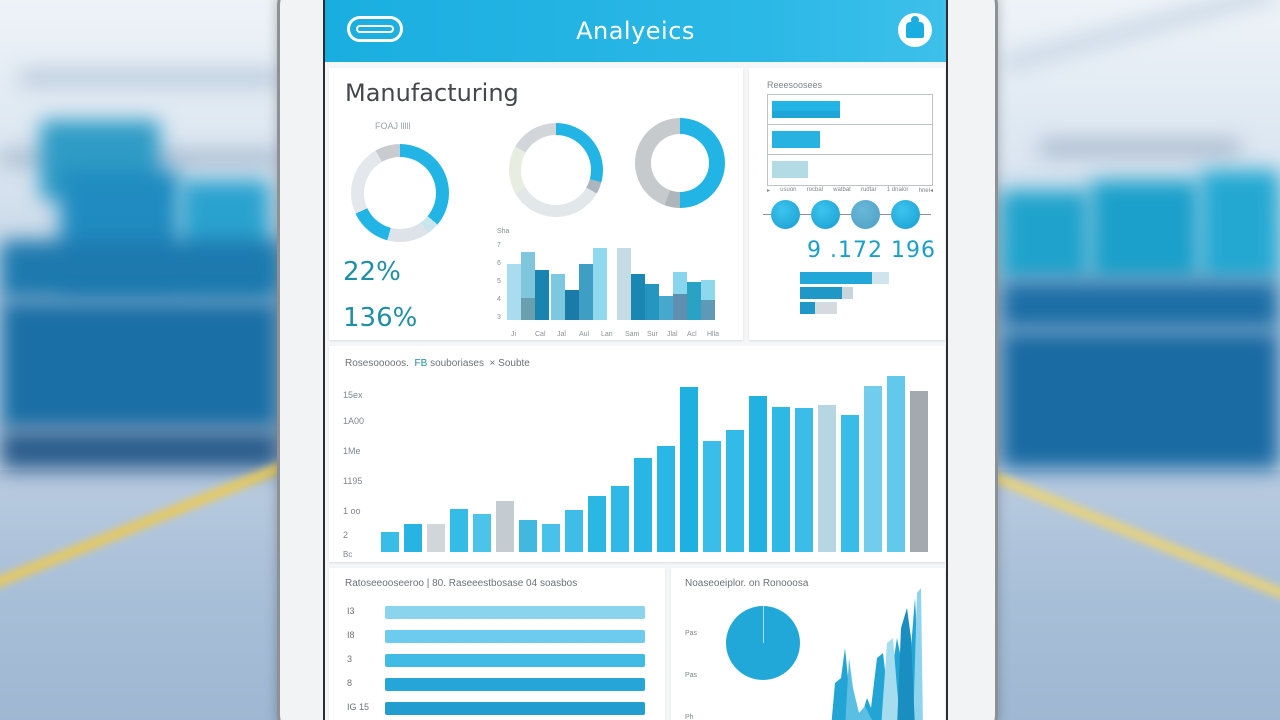 The height and width of the screenshot is (720, 1280). Describe the element at coordinates (393, 126) in the screenshot. I see `donut-label: FOAJ lllll` at that location.